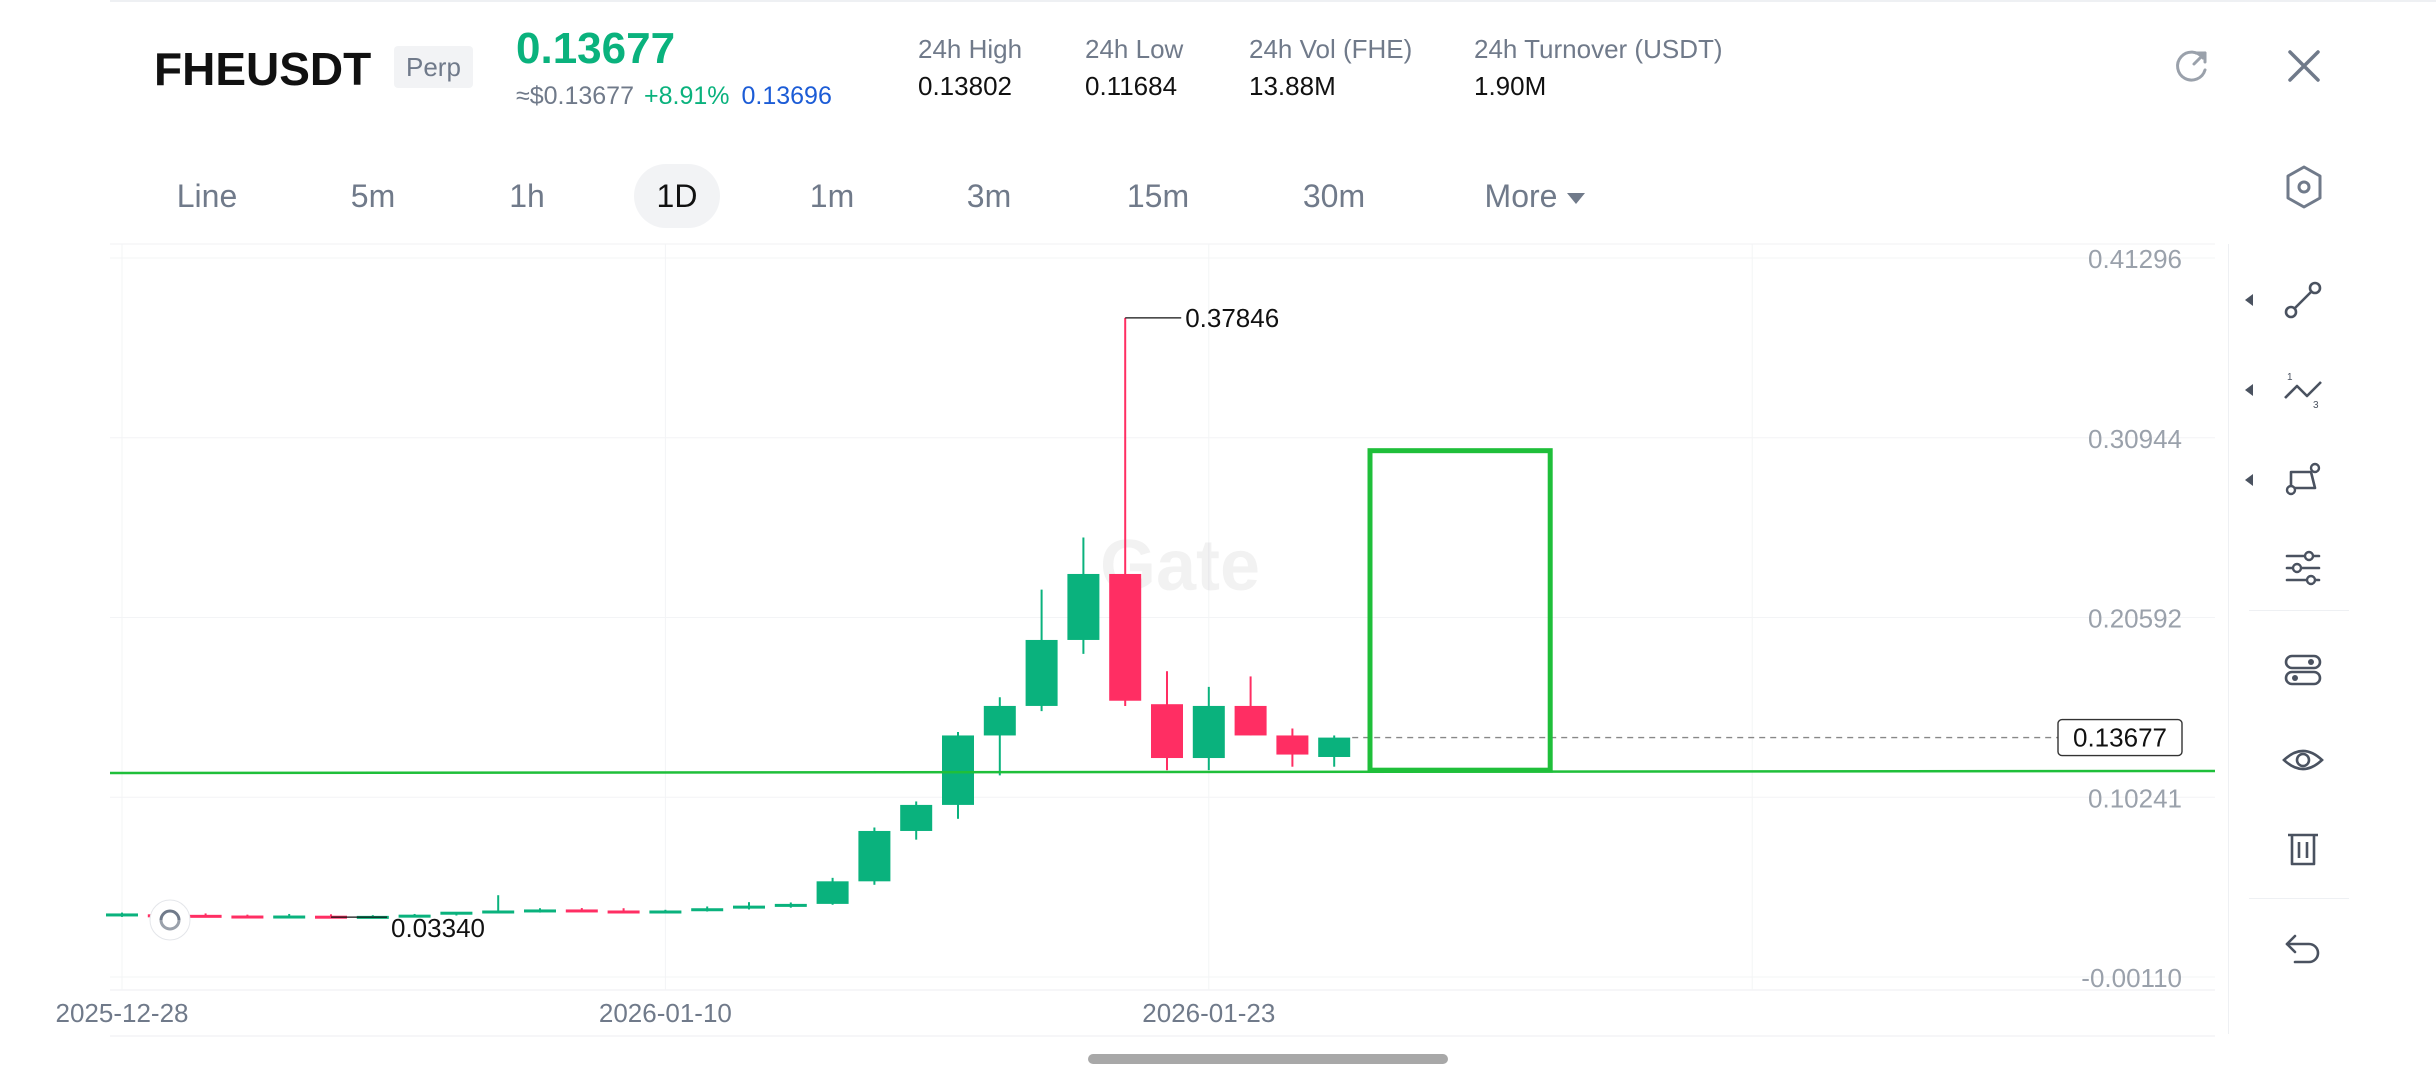 The height and width of the screenshot is (1080, 2436). Describe the element at coordinates (1598, 68) in the screenshot. I see `stat-24h-turnover: 24h Turnover (USDT) 1.90M` at that location.